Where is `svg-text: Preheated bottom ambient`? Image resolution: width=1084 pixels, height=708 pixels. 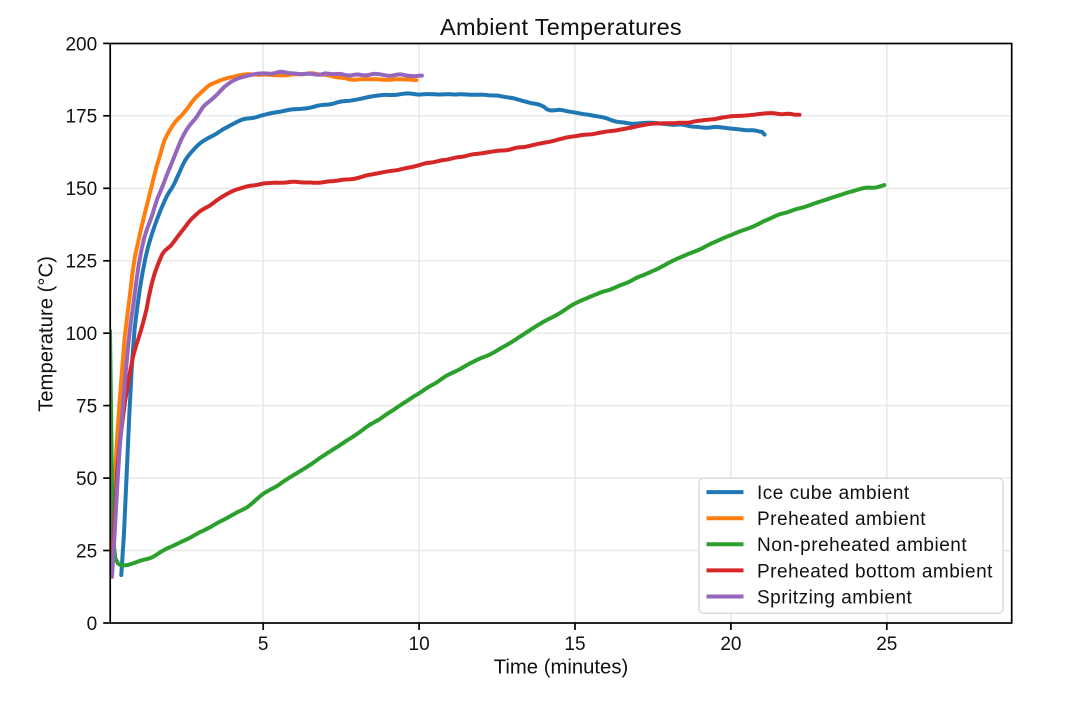 svg-text: Preheated bottom ambient is located at coordinates (875, 571).